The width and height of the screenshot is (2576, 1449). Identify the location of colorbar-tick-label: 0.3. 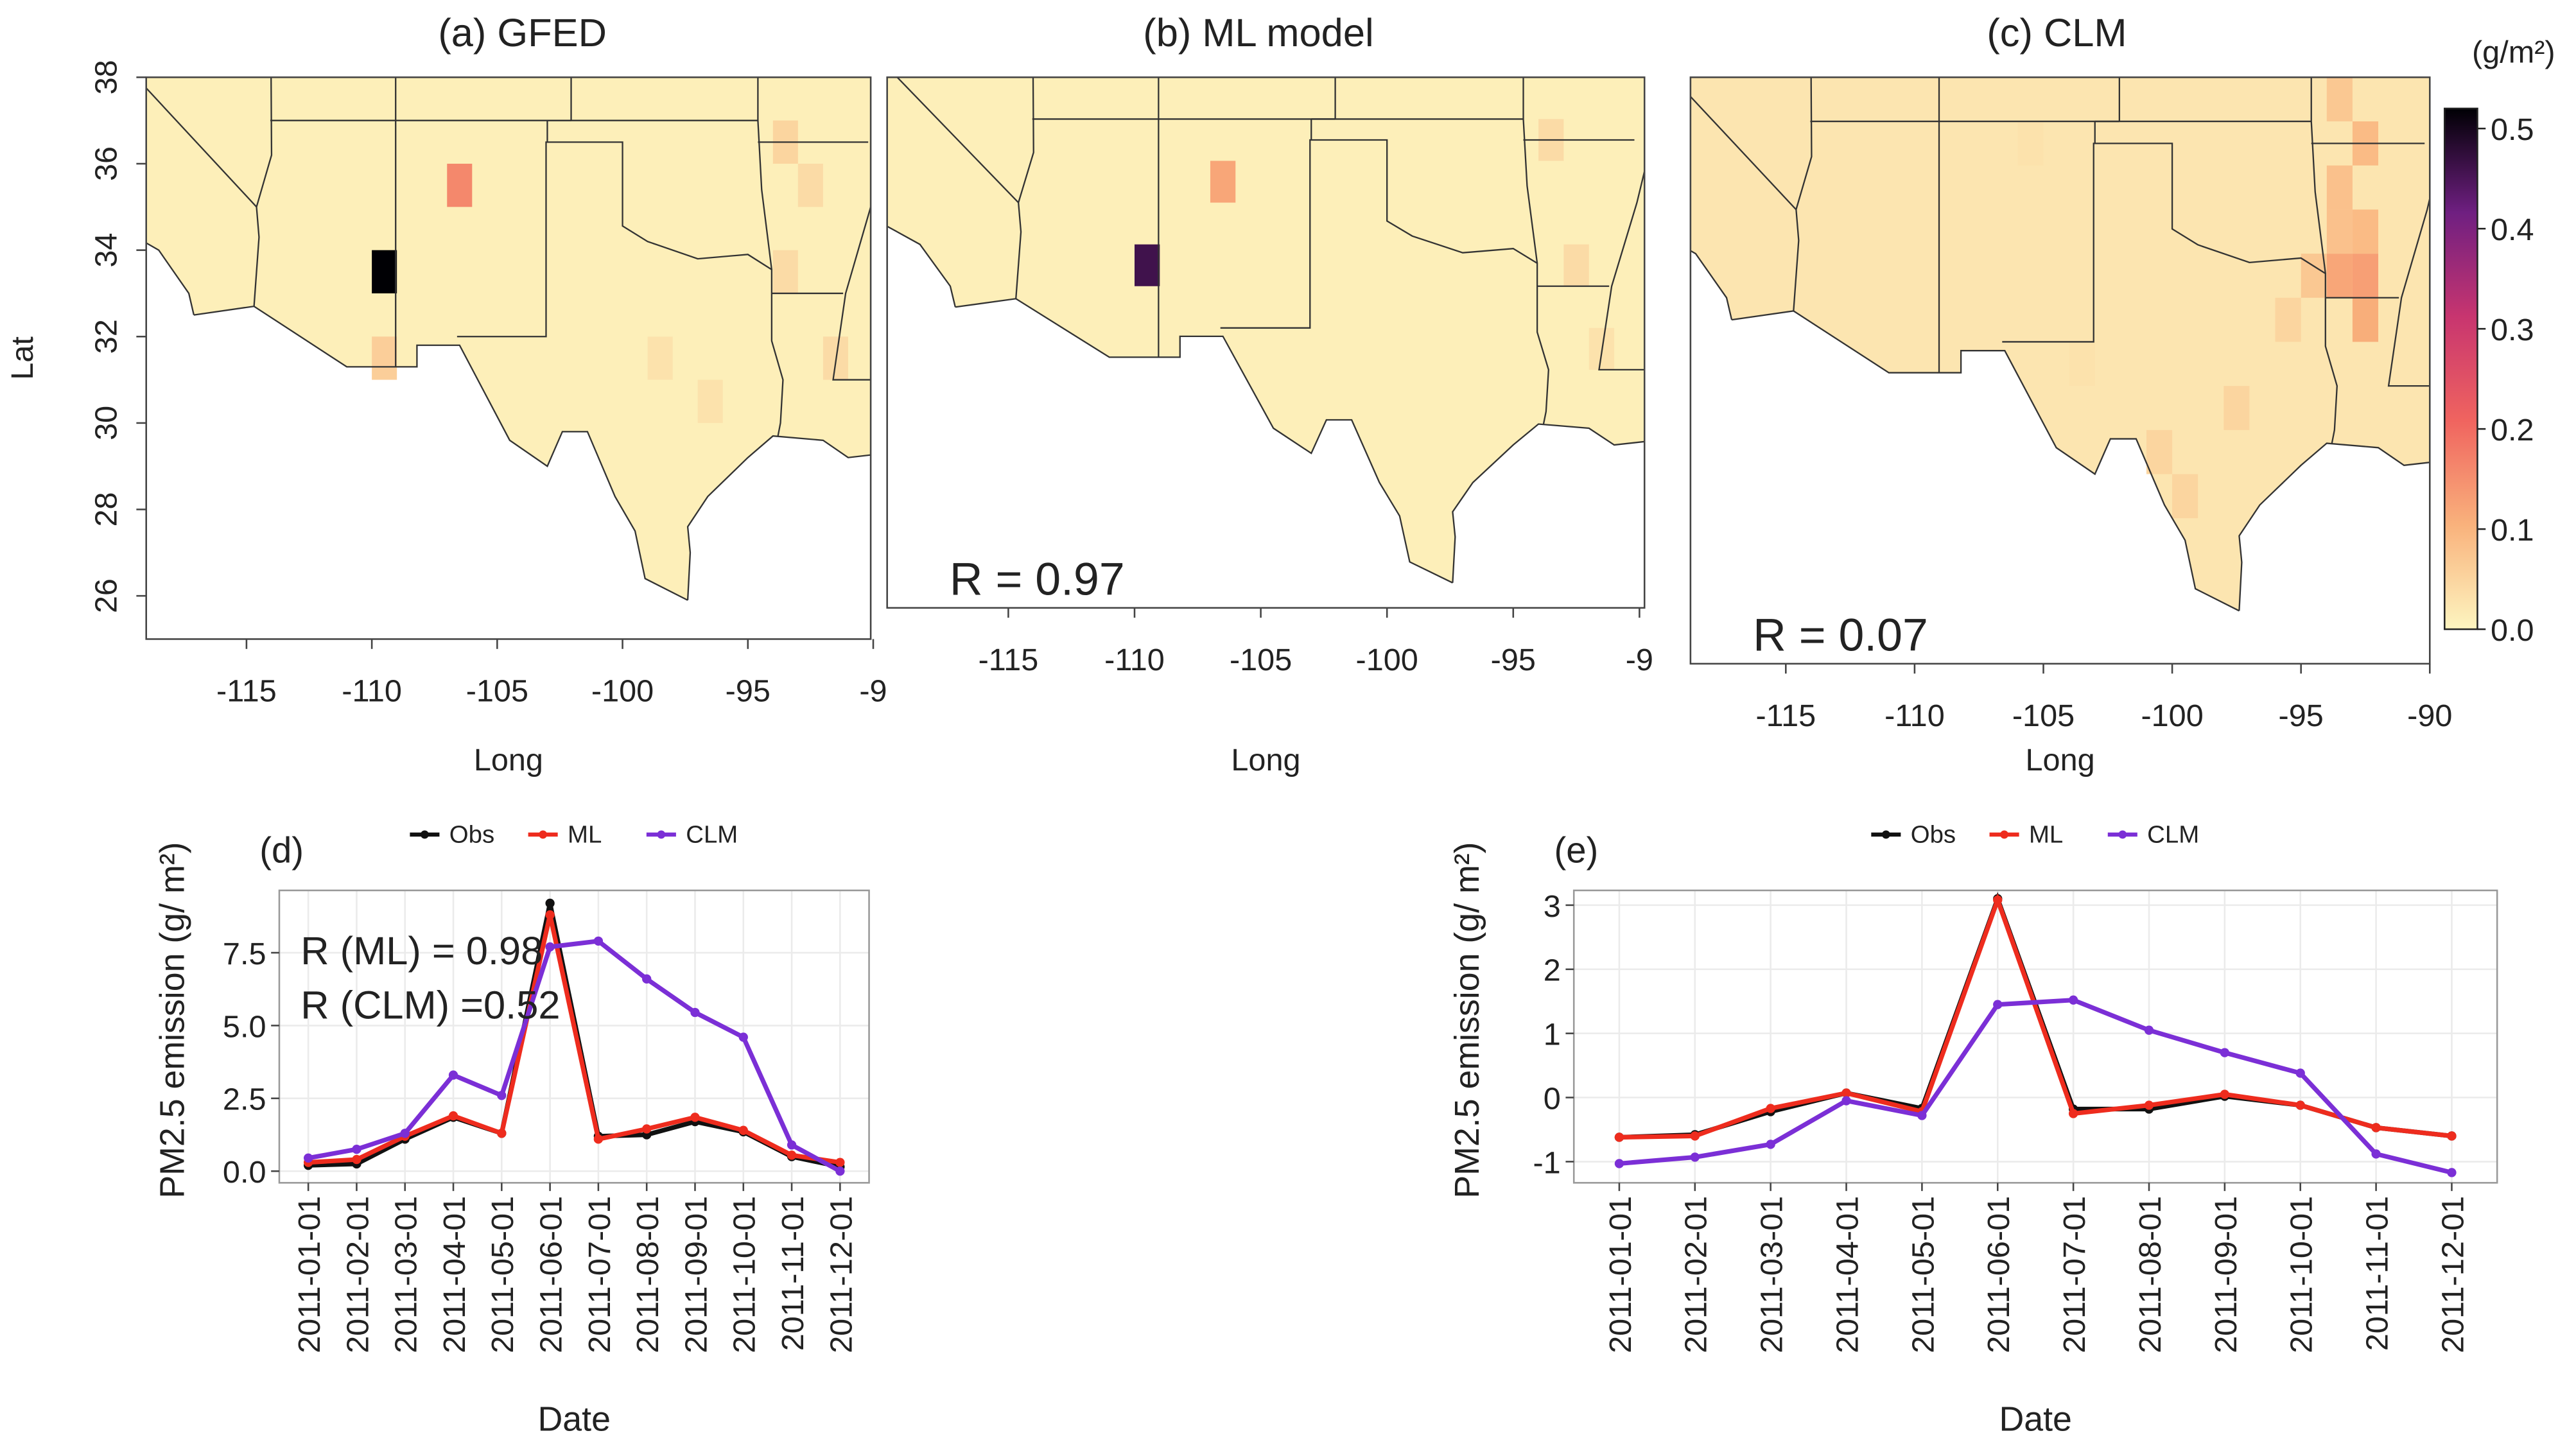
(2512, 330).